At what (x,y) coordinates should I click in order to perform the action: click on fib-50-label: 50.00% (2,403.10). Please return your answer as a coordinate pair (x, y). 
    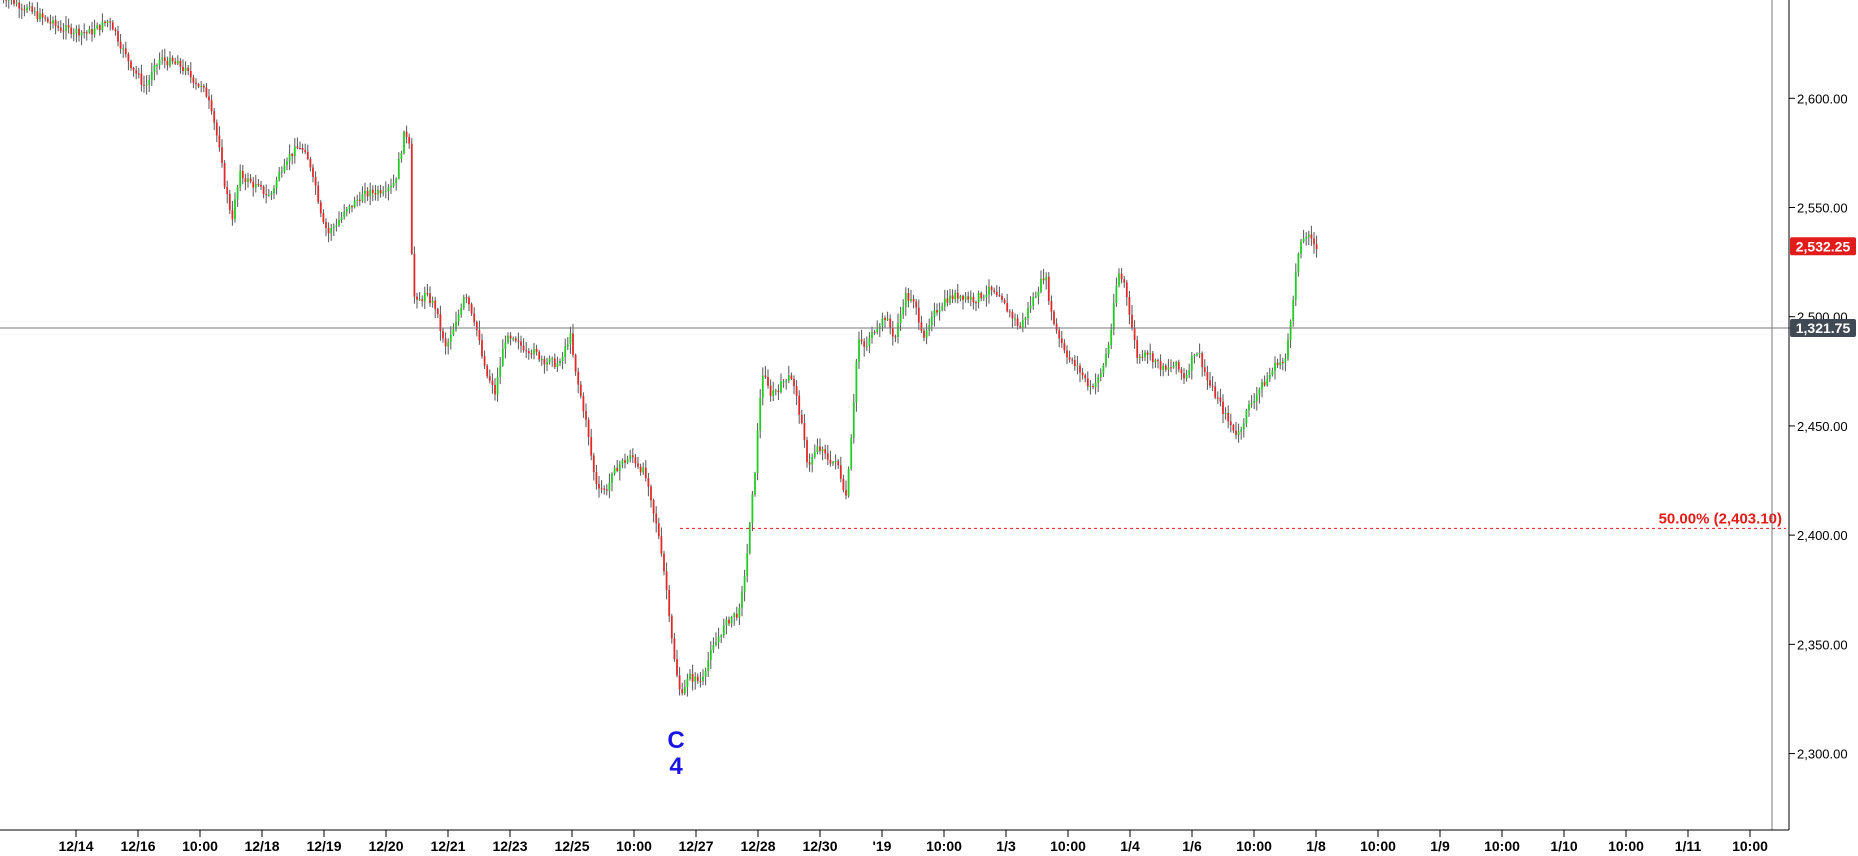
    Looking at the image, I should click on (1720, 518).